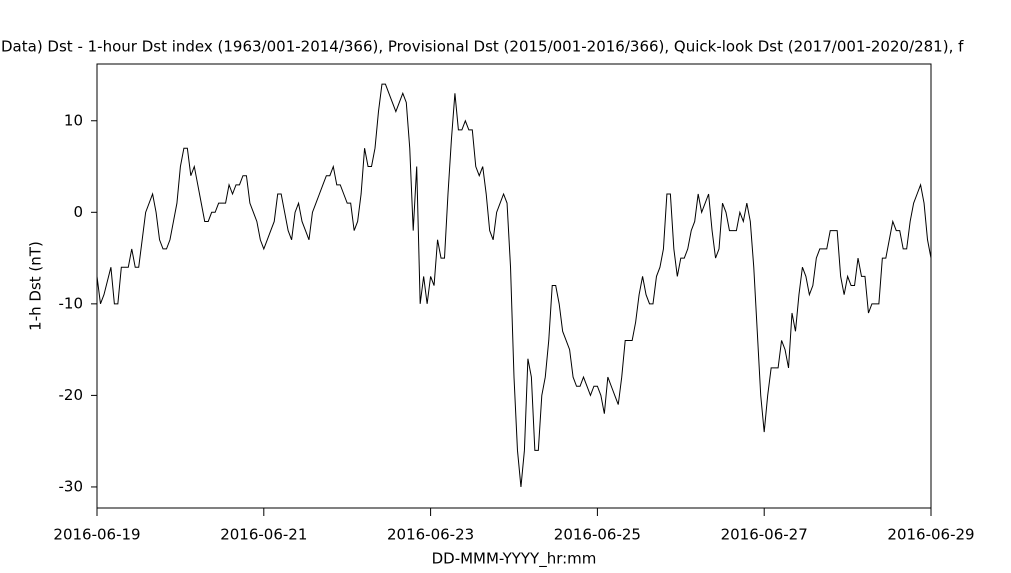 This screenshot has width=1011, height=573. What do you see at coordinates (71, 395) in the screenshot?
I see `y-tick-label: -20` at bounding box center [71, 395].